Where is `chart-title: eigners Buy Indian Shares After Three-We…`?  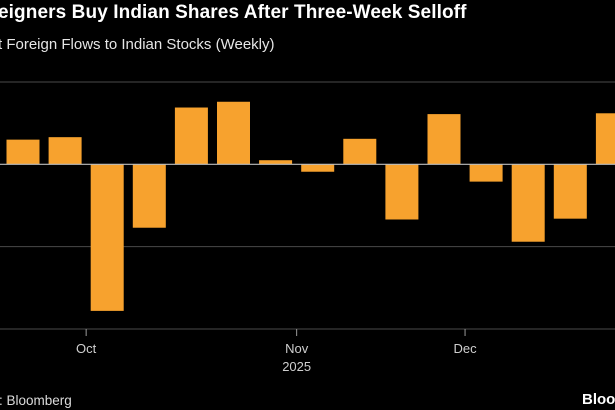
chart-title: eigners Buy Indian Shares After Three-We… is located at coordinates (233, 12).